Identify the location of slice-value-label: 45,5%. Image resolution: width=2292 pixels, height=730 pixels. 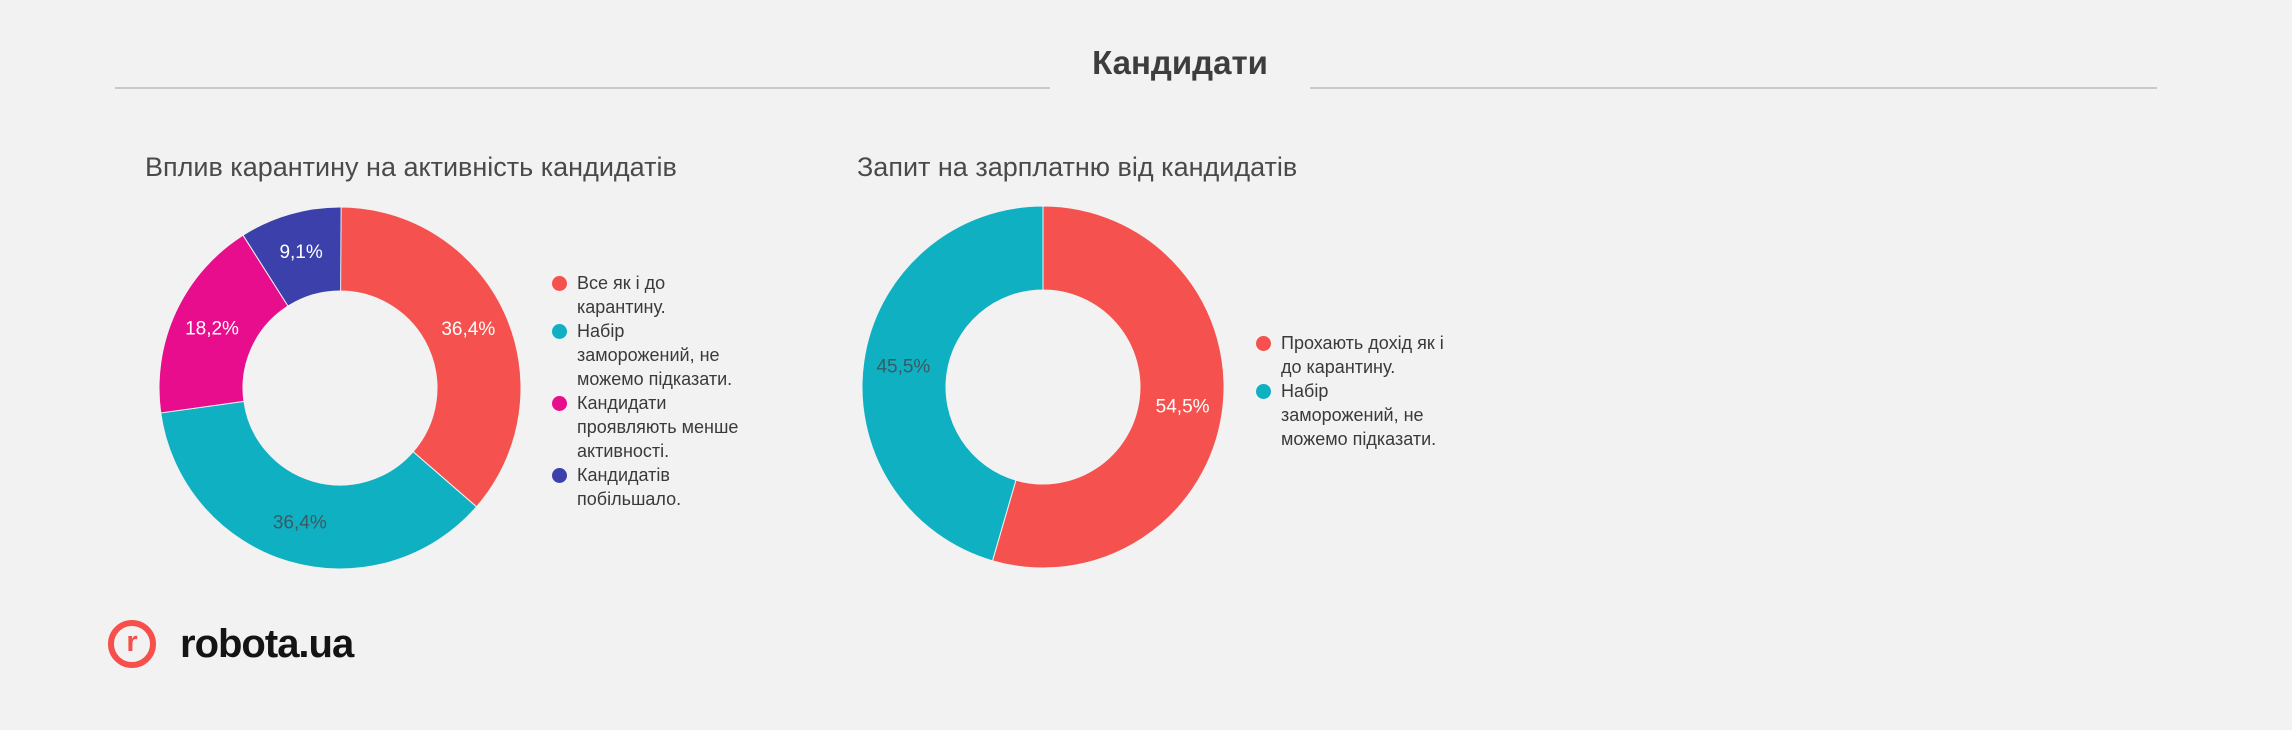
(903, 367).